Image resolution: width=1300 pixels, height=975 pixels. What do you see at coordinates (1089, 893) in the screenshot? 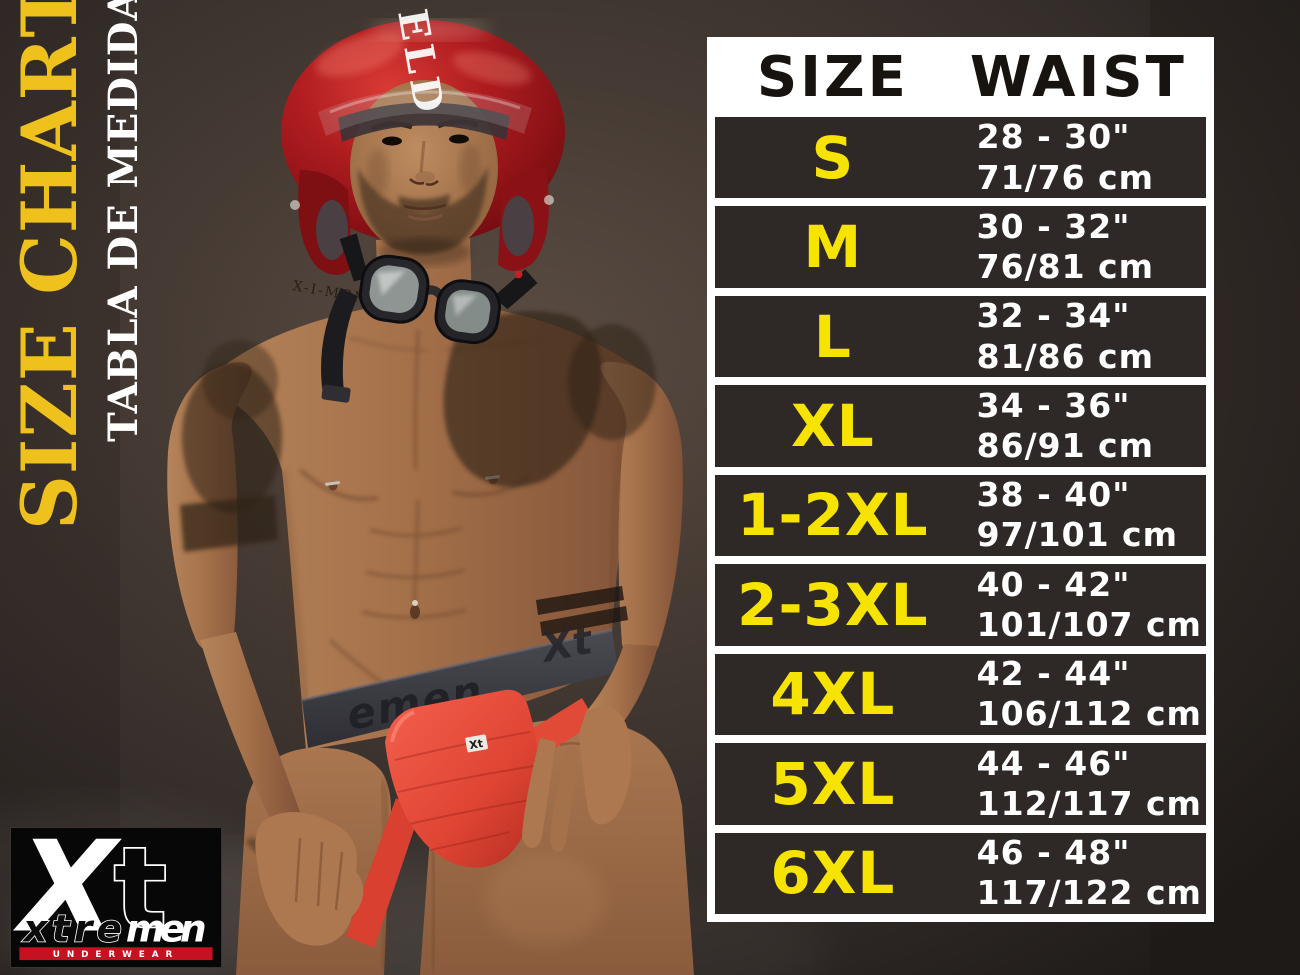
I see `waist-cm: 117/122 cm` at bounding box center [1089, 893].